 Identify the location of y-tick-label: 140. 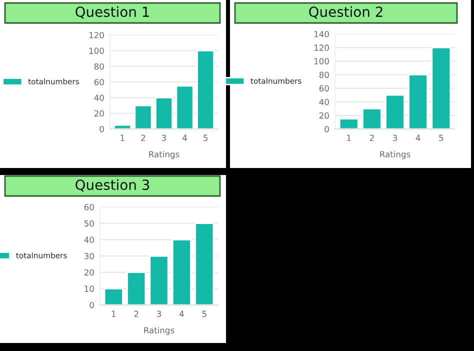
(321, 34).